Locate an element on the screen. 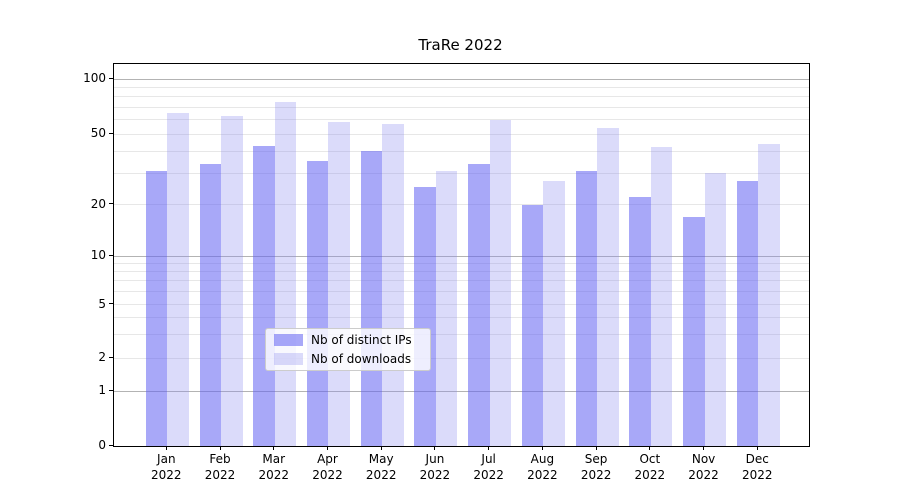  bar-nb-of-distinct-ips-sep is located at coordinates (586, 308).